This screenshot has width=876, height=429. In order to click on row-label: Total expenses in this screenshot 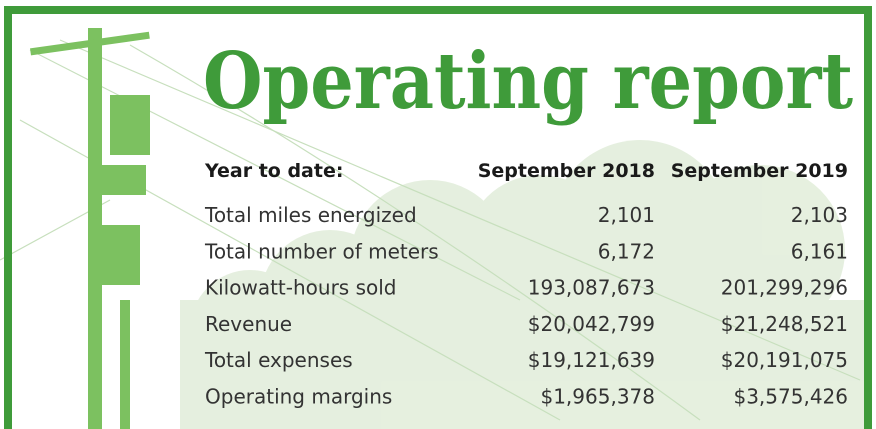, I will do `click(278, 360)`.